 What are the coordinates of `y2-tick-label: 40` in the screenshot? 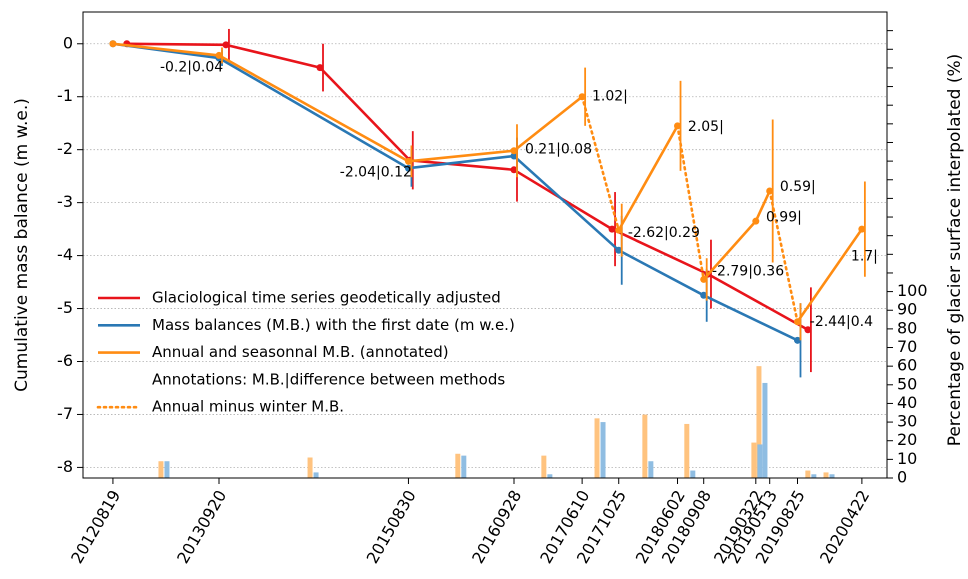 It's located at (907, 402).